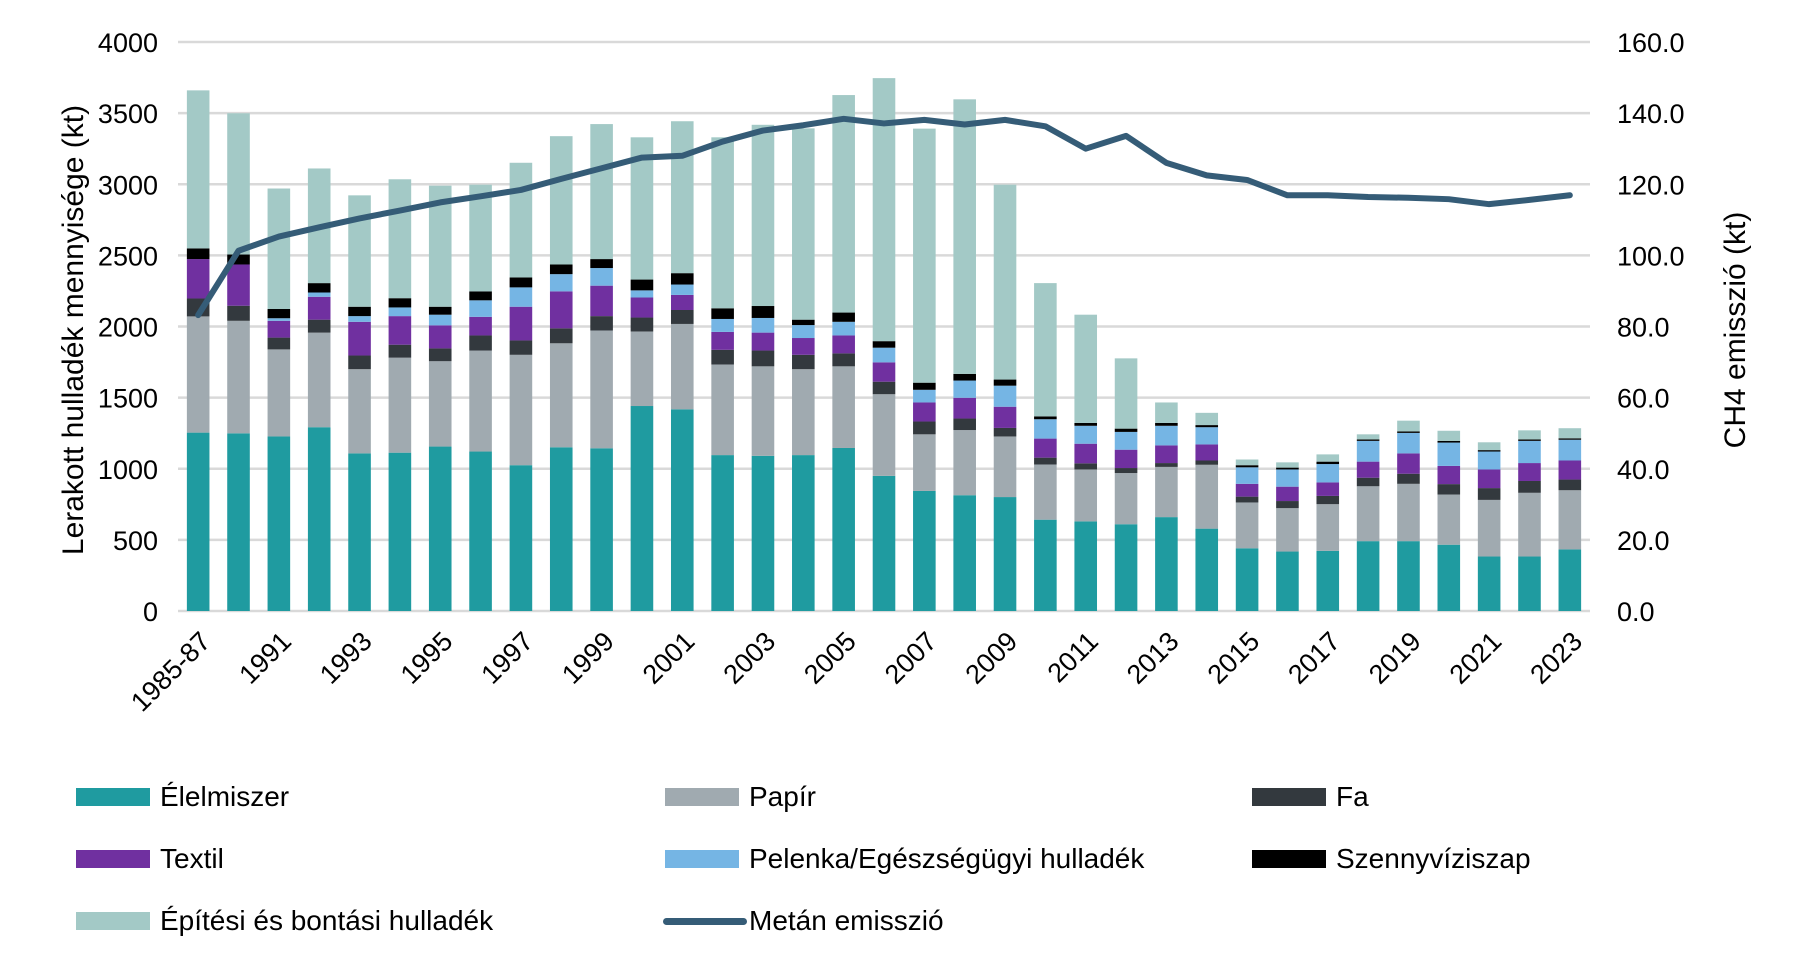 This screenshot has height=969, width=1800. Describe the element at coordinates (507, 658) in the screenshot. I see `x-tick-label: 1997` at that location.